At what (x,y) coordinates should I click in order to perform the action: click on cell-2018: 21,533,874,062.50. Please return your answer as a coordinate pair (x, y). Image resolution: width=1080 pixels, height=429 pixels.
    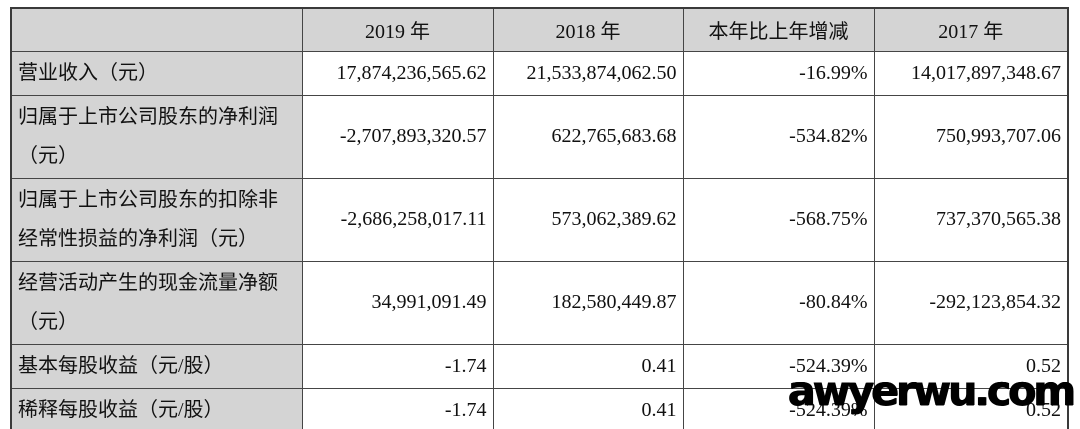
    Looking at the image, I should click on (588, 73).